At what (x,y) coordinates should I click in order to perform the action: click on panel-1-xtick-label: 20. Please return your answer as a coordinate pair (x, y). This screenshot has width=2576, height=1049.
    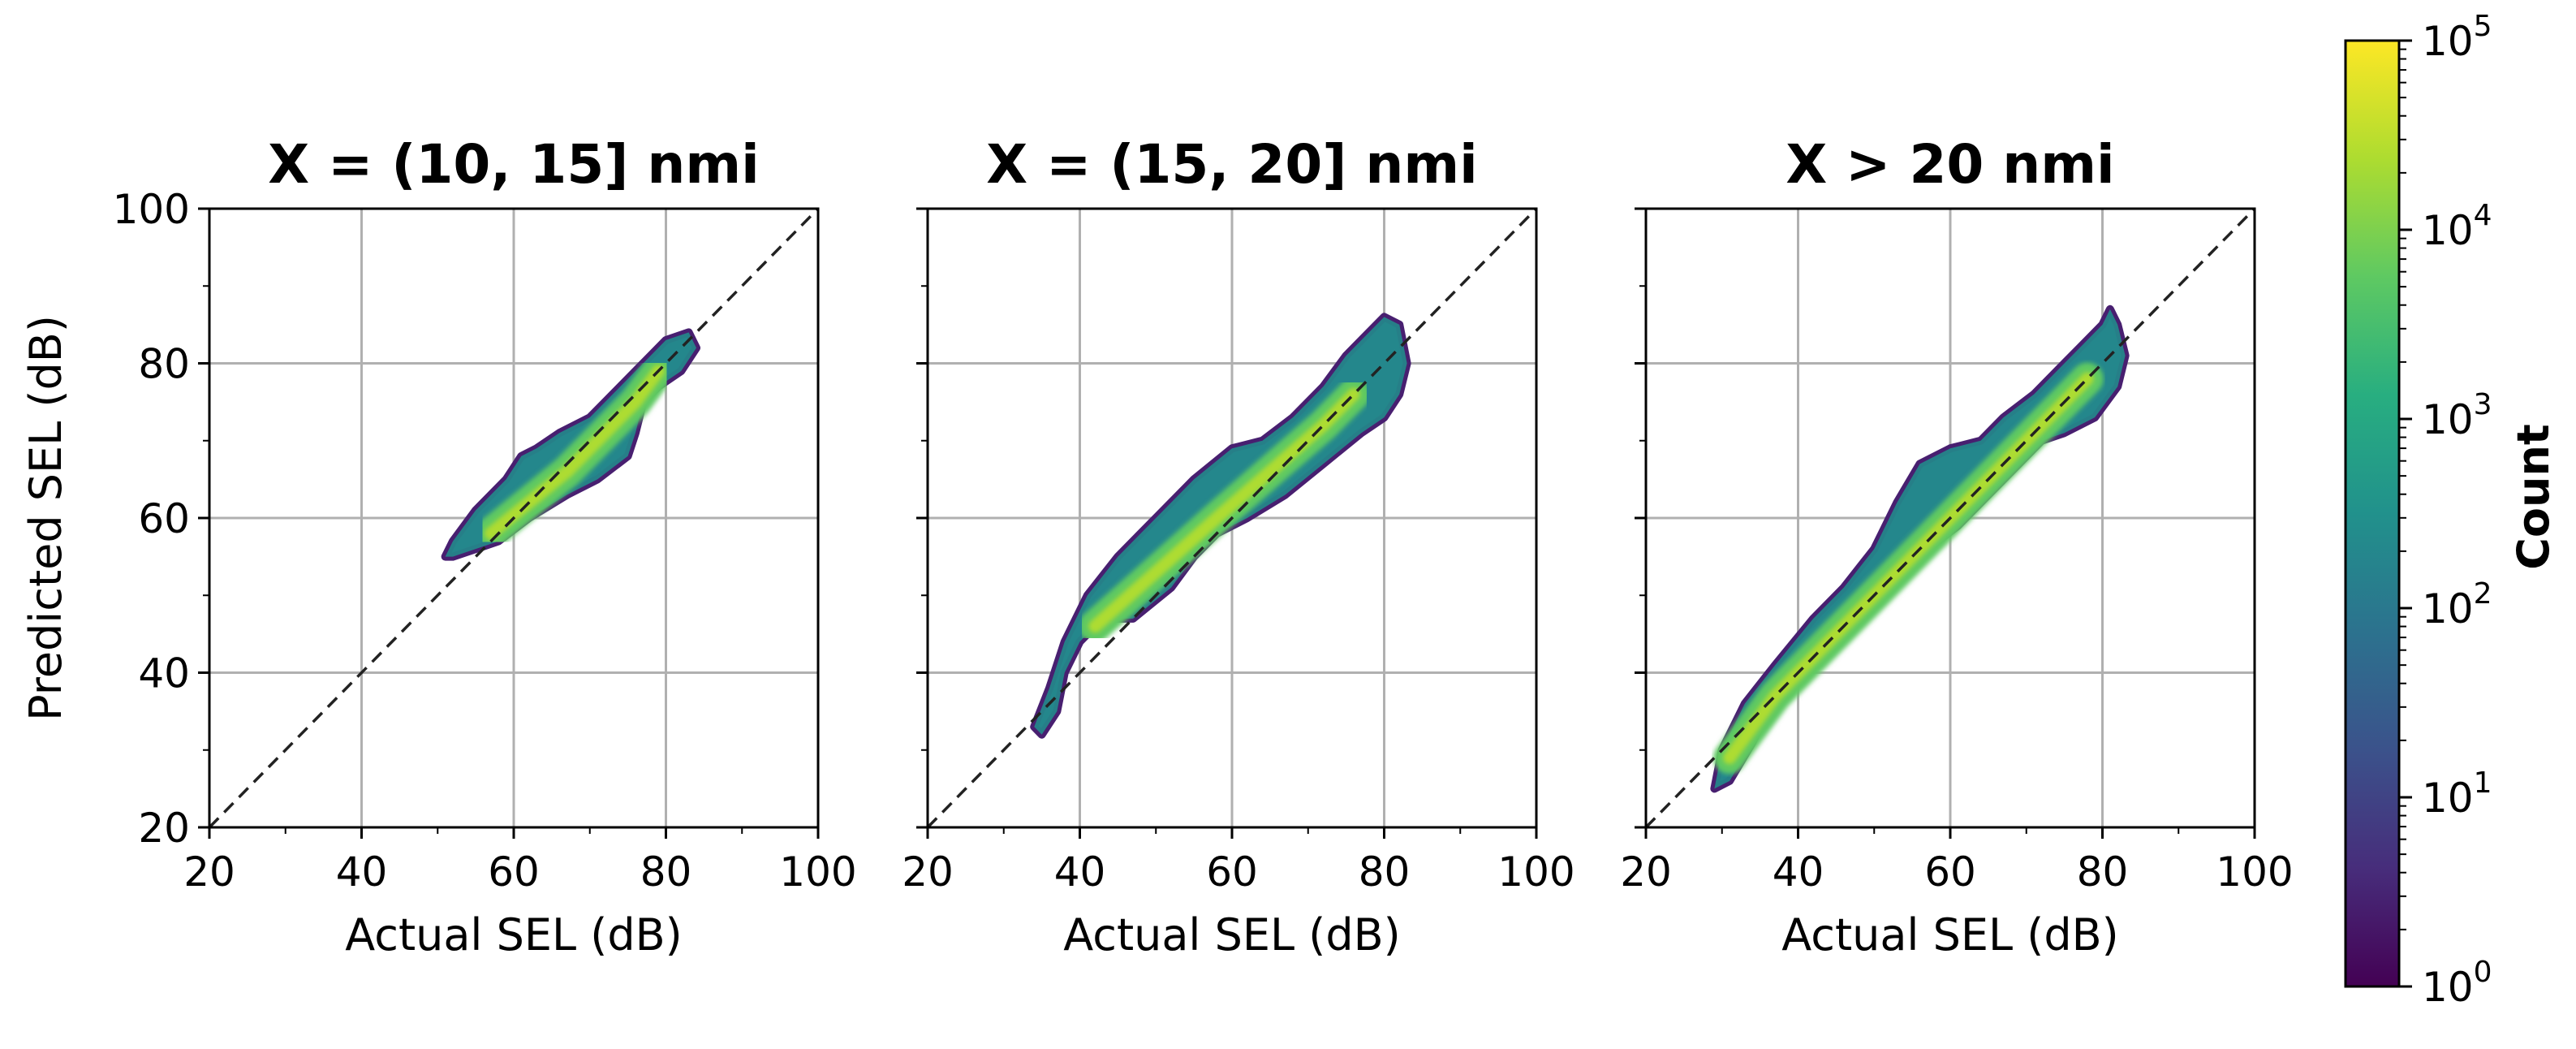
    Looking at the image, I should click on (209, 872).